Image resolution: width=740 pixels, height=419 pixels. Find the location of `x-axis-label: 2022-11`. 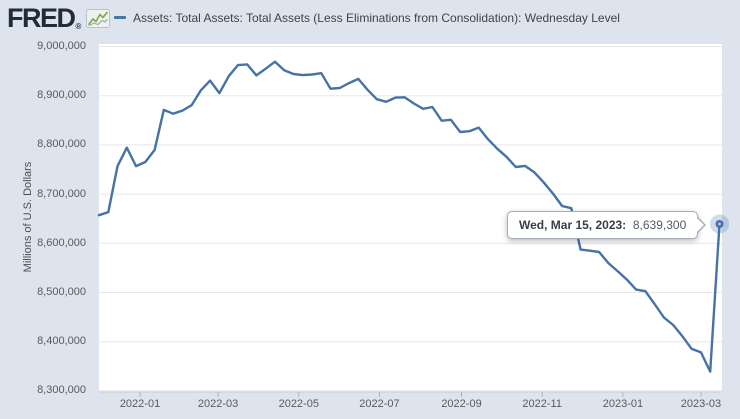

x-axis-label: 2022-11 is located at coordinates (542, 404).